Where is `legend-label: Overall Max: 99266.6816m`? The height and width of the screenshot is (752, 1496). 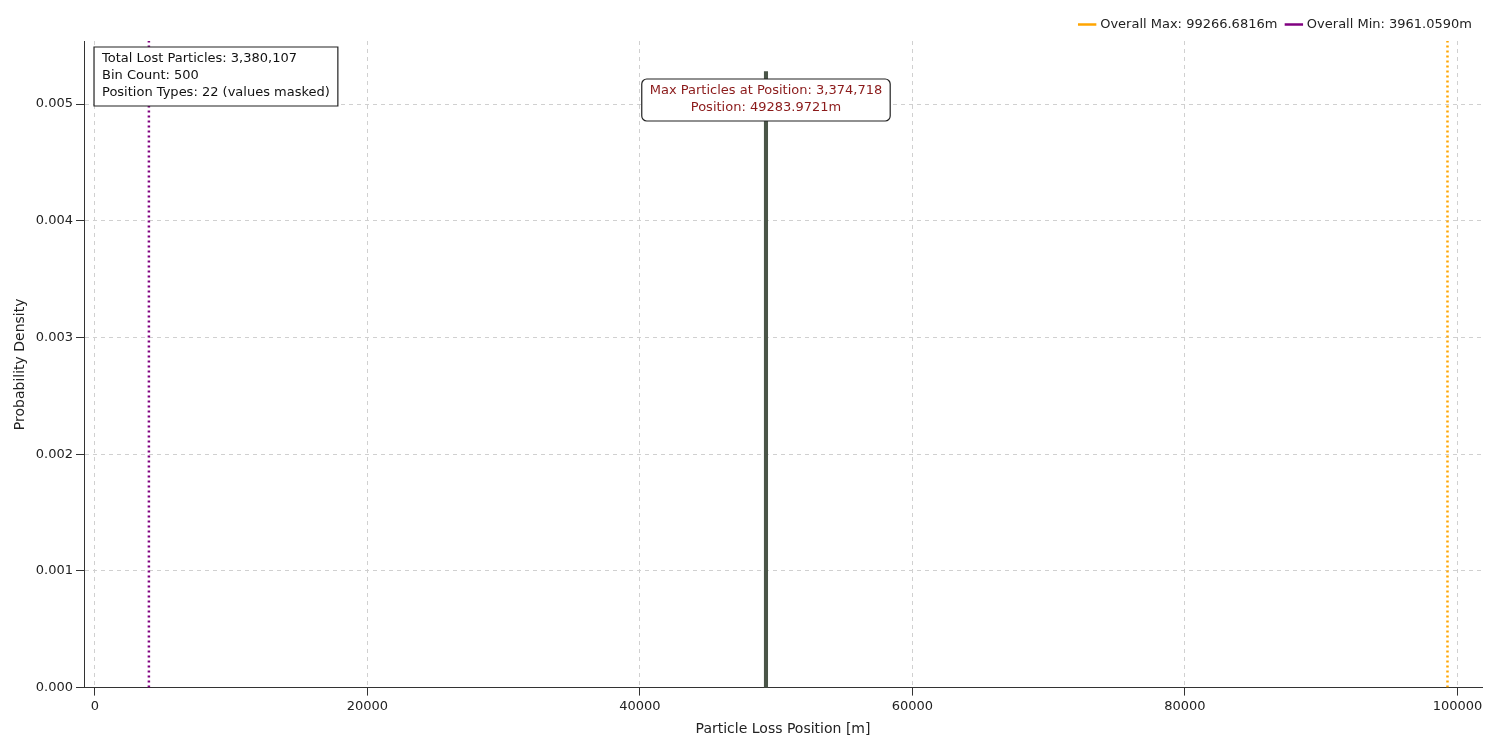 legend-label: Overall Max: 99266.6816m is located at coordinates (1189, 23).